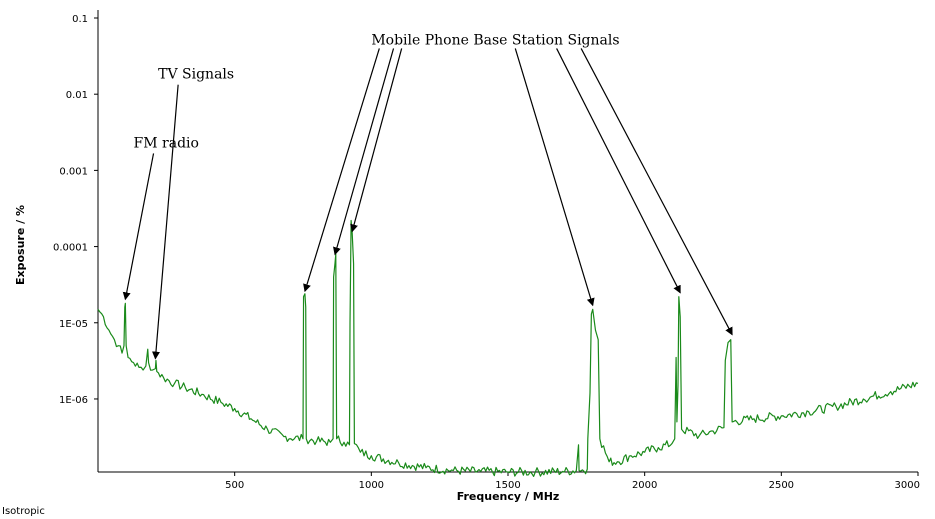 The image size is (935, 519). What do you see at coordinates (644, 485) in the screenshot?
I see `x-tick-label: 2000` at bounding box center [644, 485].